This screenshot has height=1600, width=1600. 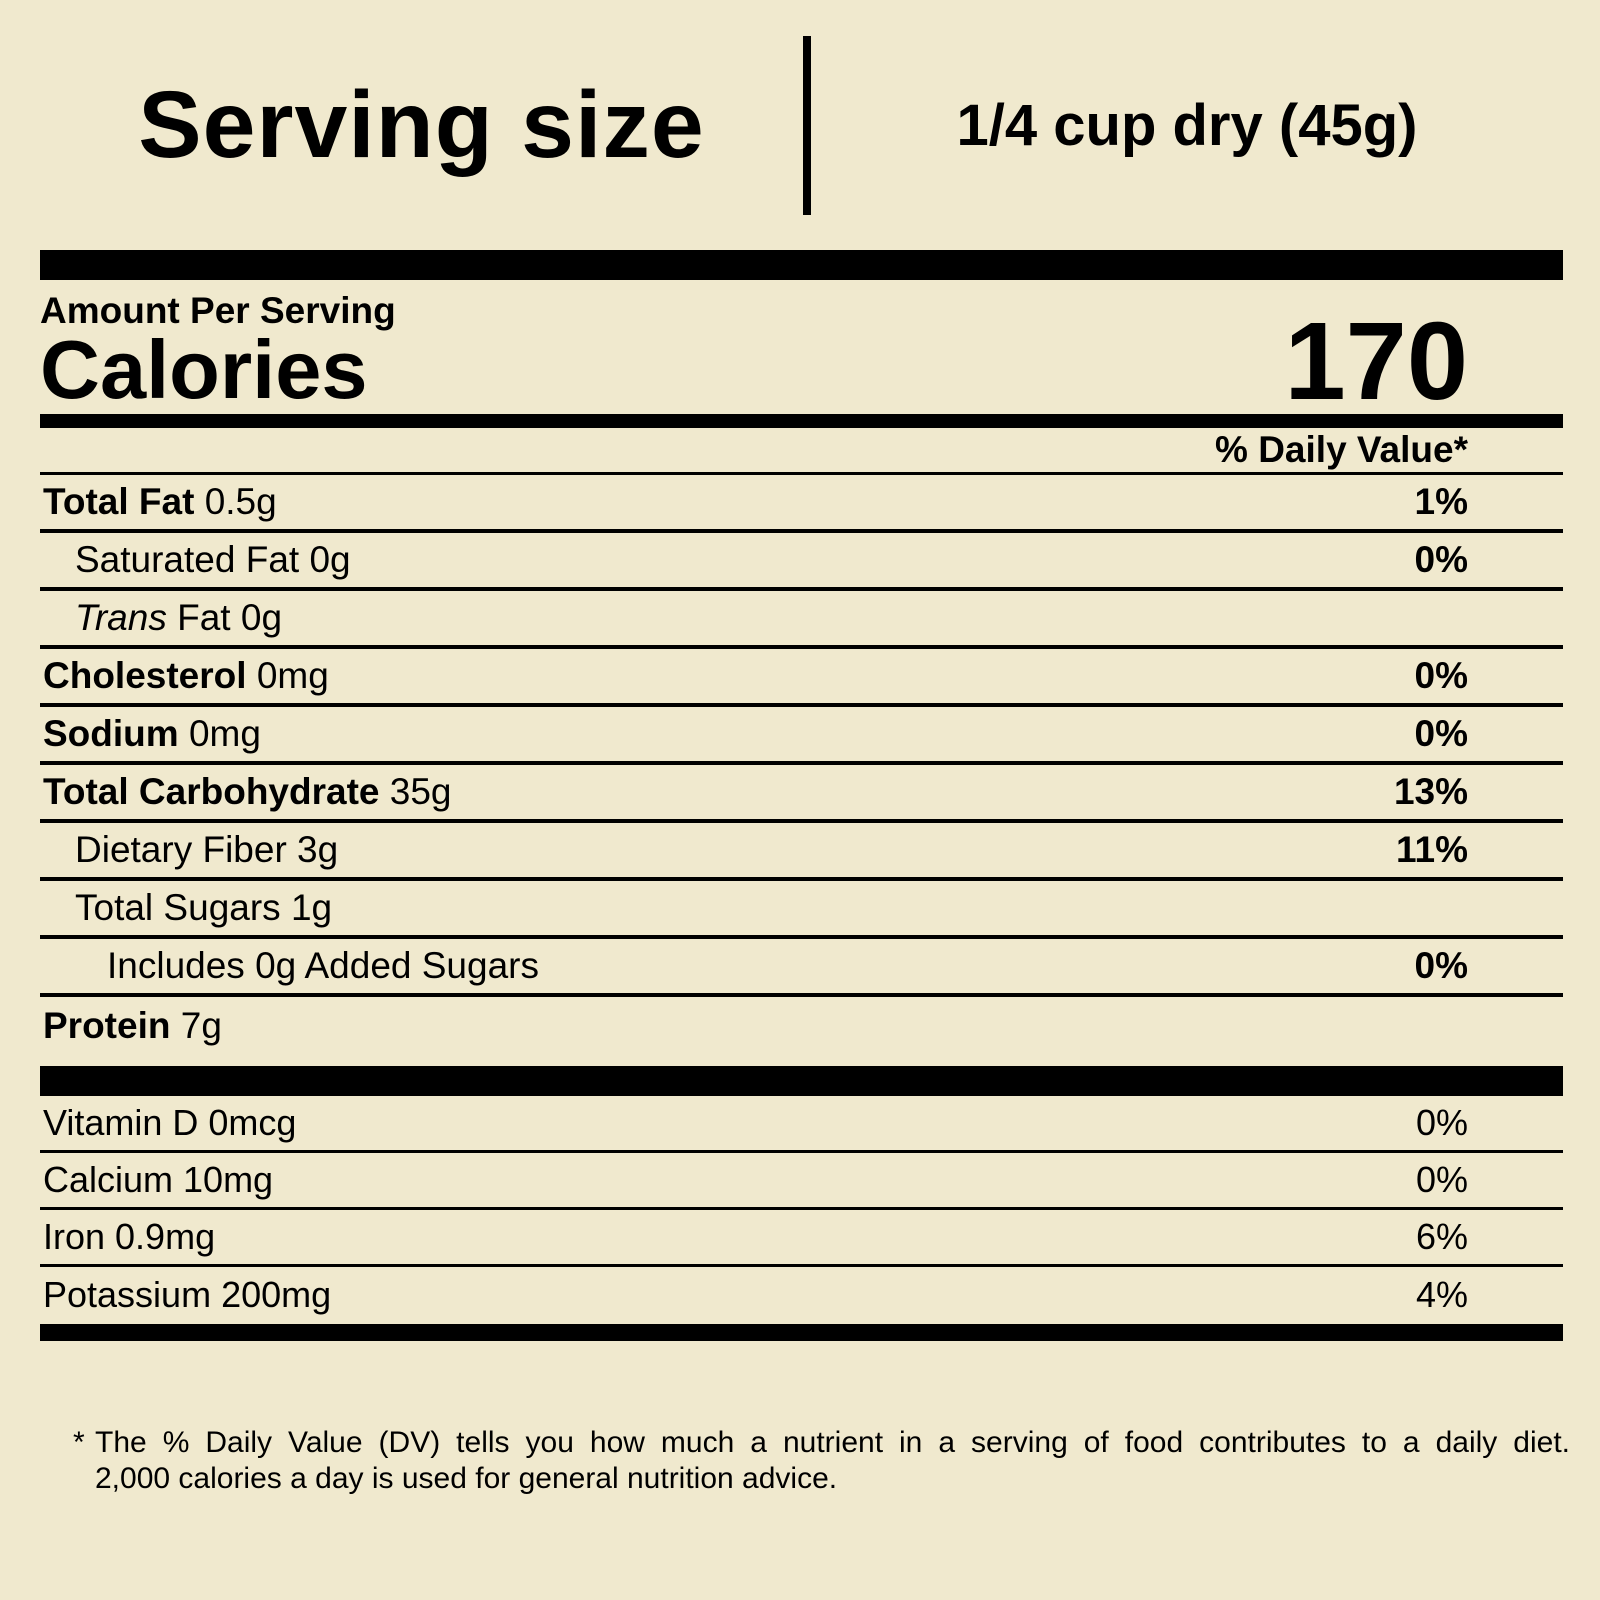 I want to click on nutrient-label: Dietary Fiber 3g, so click(x=207, y=849).